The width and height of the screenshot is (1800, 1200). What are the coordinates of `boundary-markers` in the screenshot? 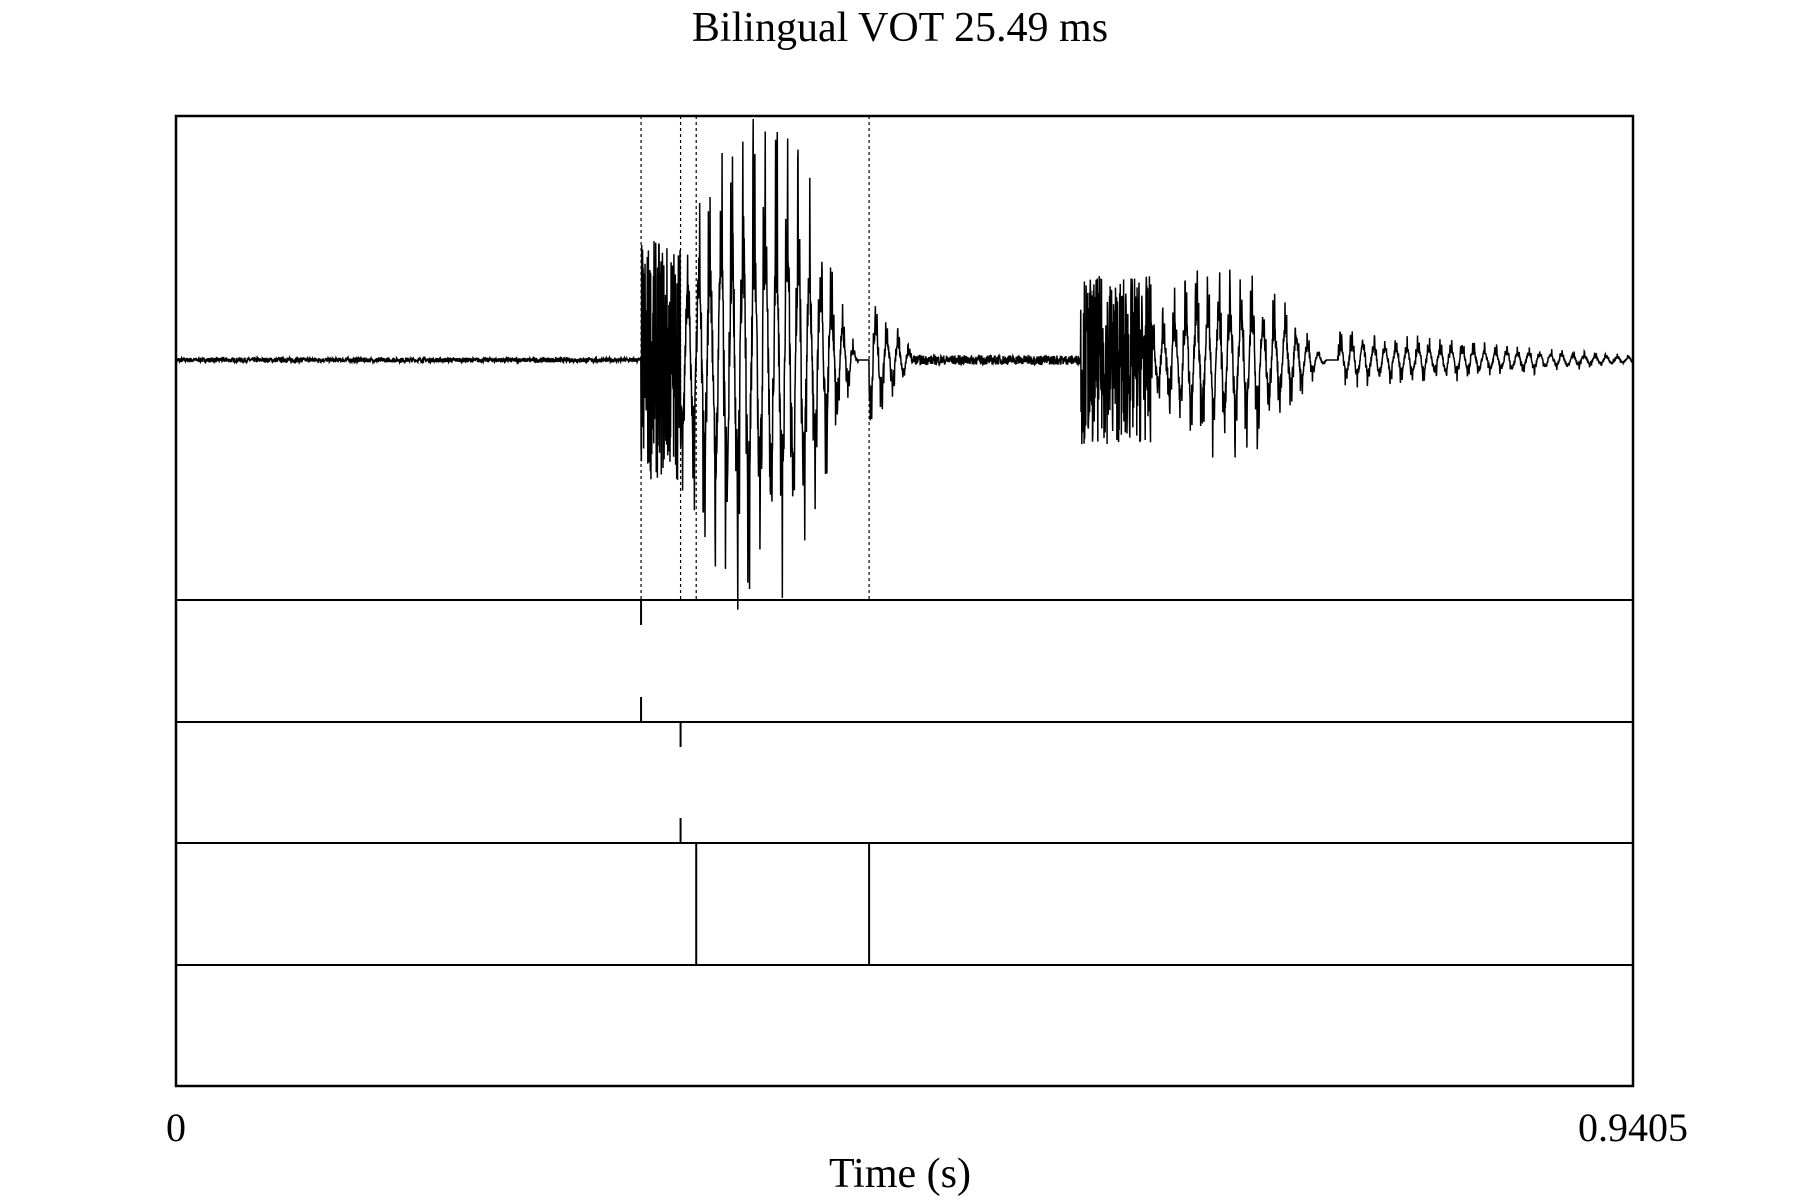 It's located at (755, 540).